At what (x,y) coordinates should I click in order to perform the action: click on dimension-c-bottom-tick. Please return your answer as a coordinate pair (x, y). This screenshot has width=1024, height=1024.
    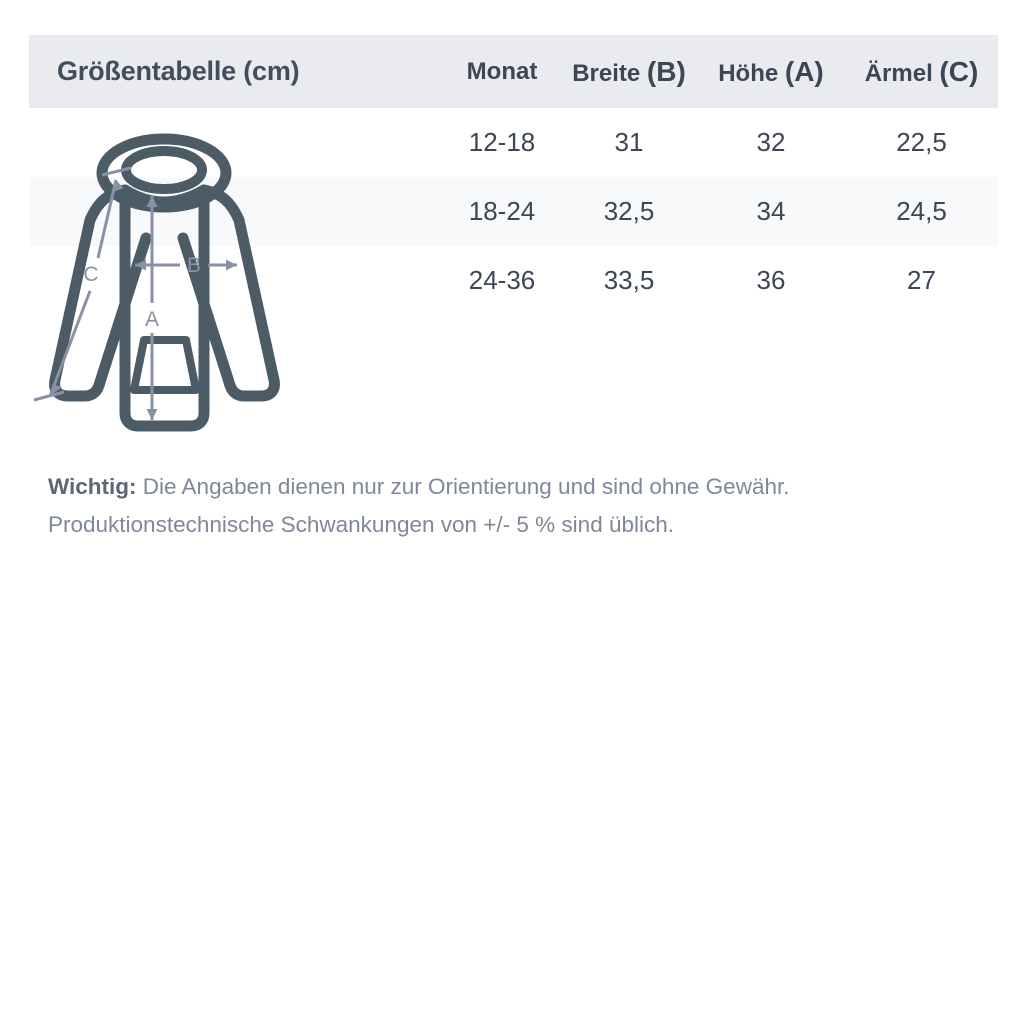
    Looking at the image, I should click on (49, 396).